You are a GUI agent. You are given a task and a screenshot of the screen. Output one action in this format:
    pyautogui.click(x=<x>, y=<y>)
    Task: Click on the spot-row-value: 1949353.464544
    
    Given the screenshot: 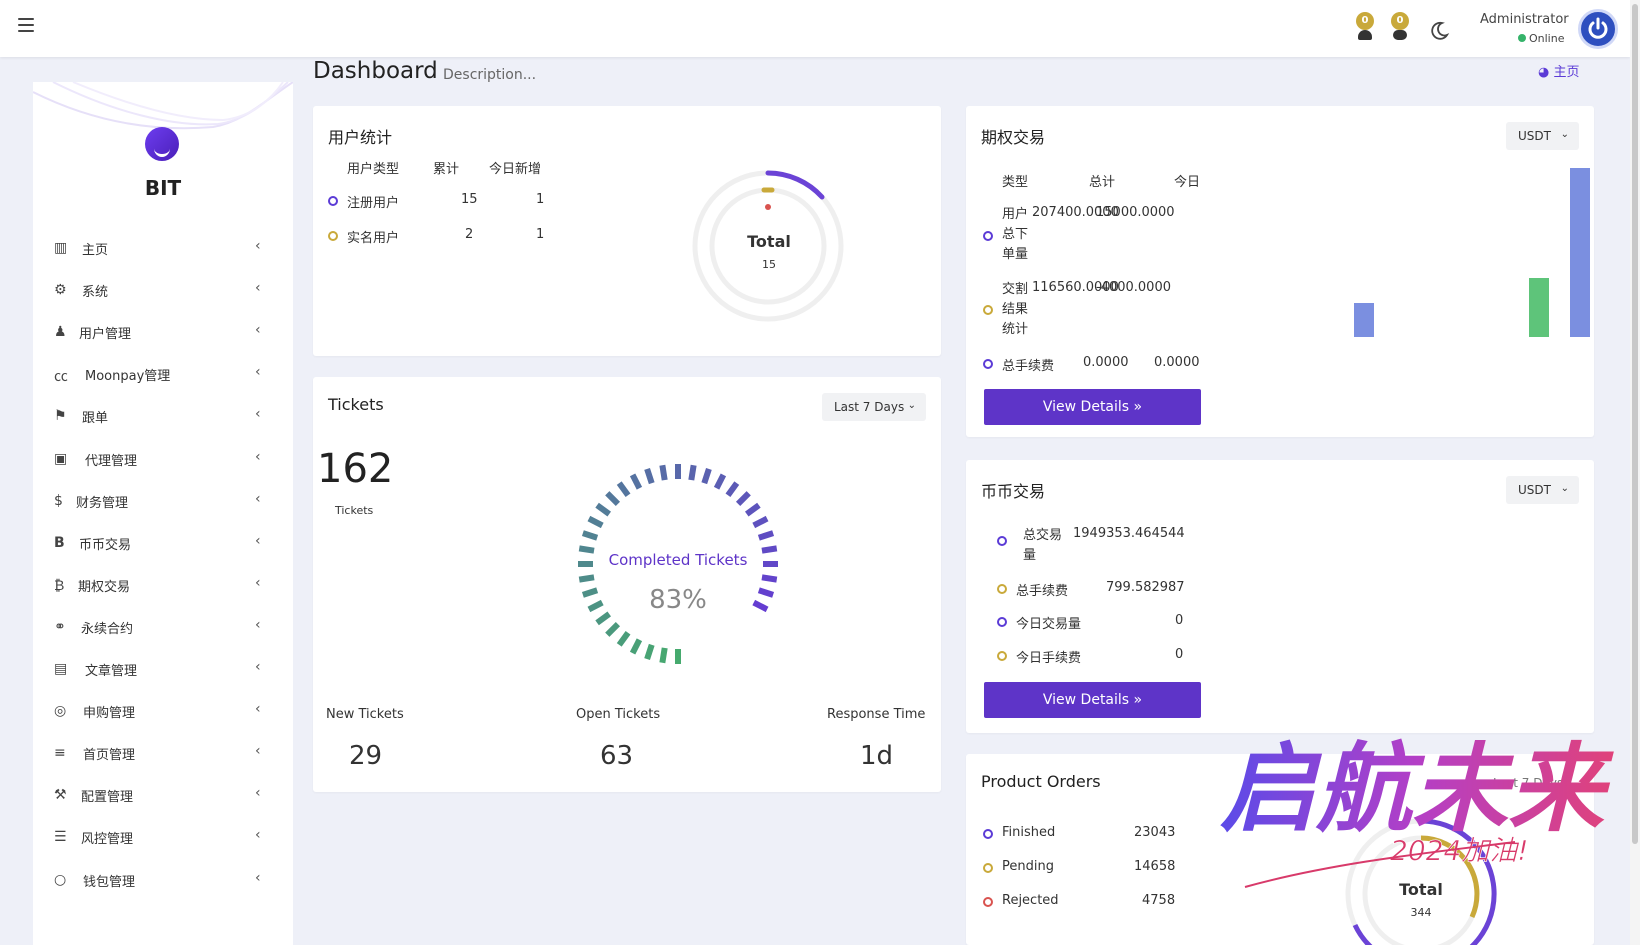 What is the action you would take?
    pyautogui.click(x=1129, y=533)
    